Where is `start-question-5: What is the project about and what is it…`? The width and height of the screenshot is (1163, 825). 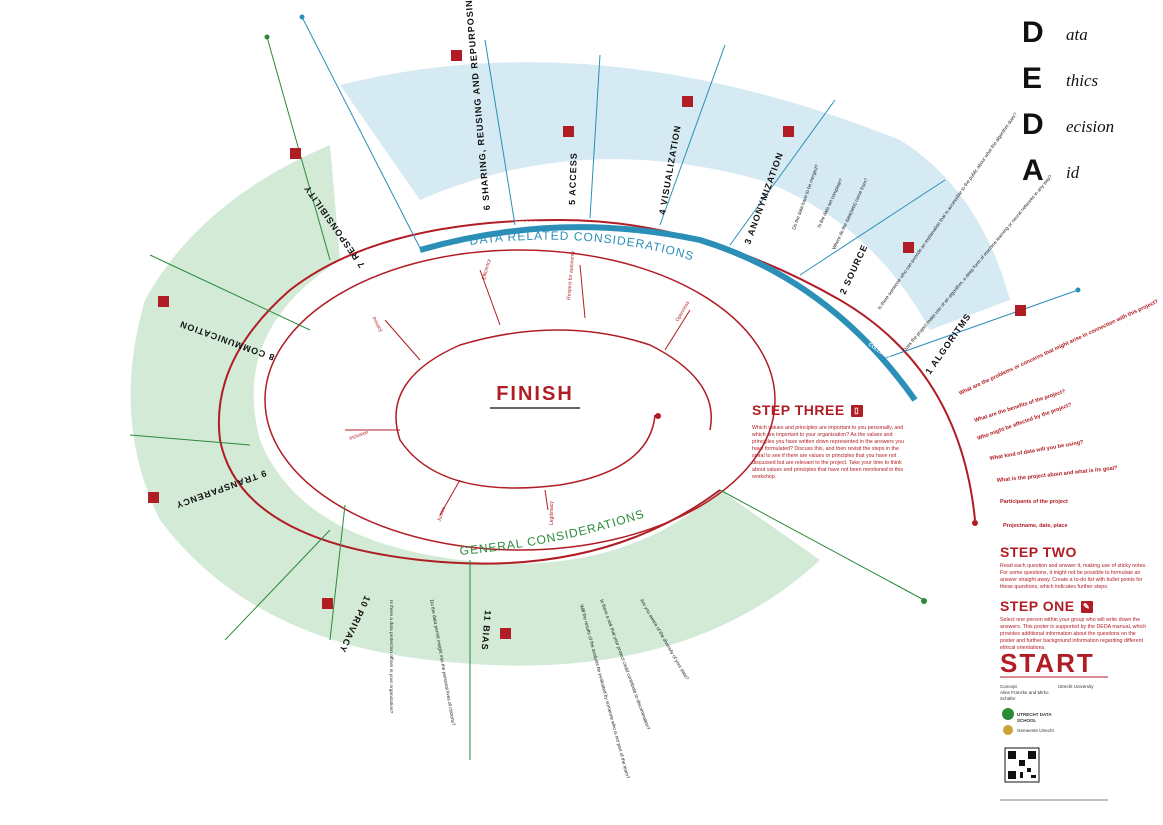
start-question-5: What is the project about and what is it… is located at coordinates (1058, 474).